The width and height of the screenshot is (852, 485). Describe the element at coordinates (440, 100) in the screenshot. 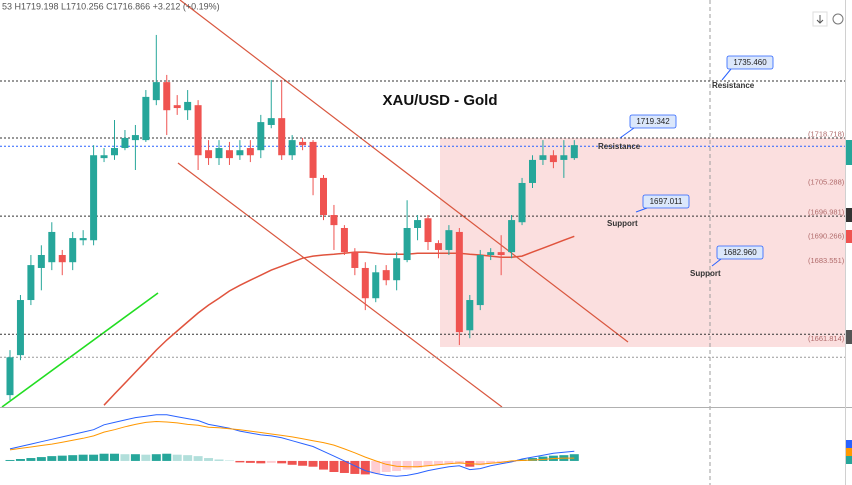

I see `chart-title: XAU/USD - Gold` at that location.